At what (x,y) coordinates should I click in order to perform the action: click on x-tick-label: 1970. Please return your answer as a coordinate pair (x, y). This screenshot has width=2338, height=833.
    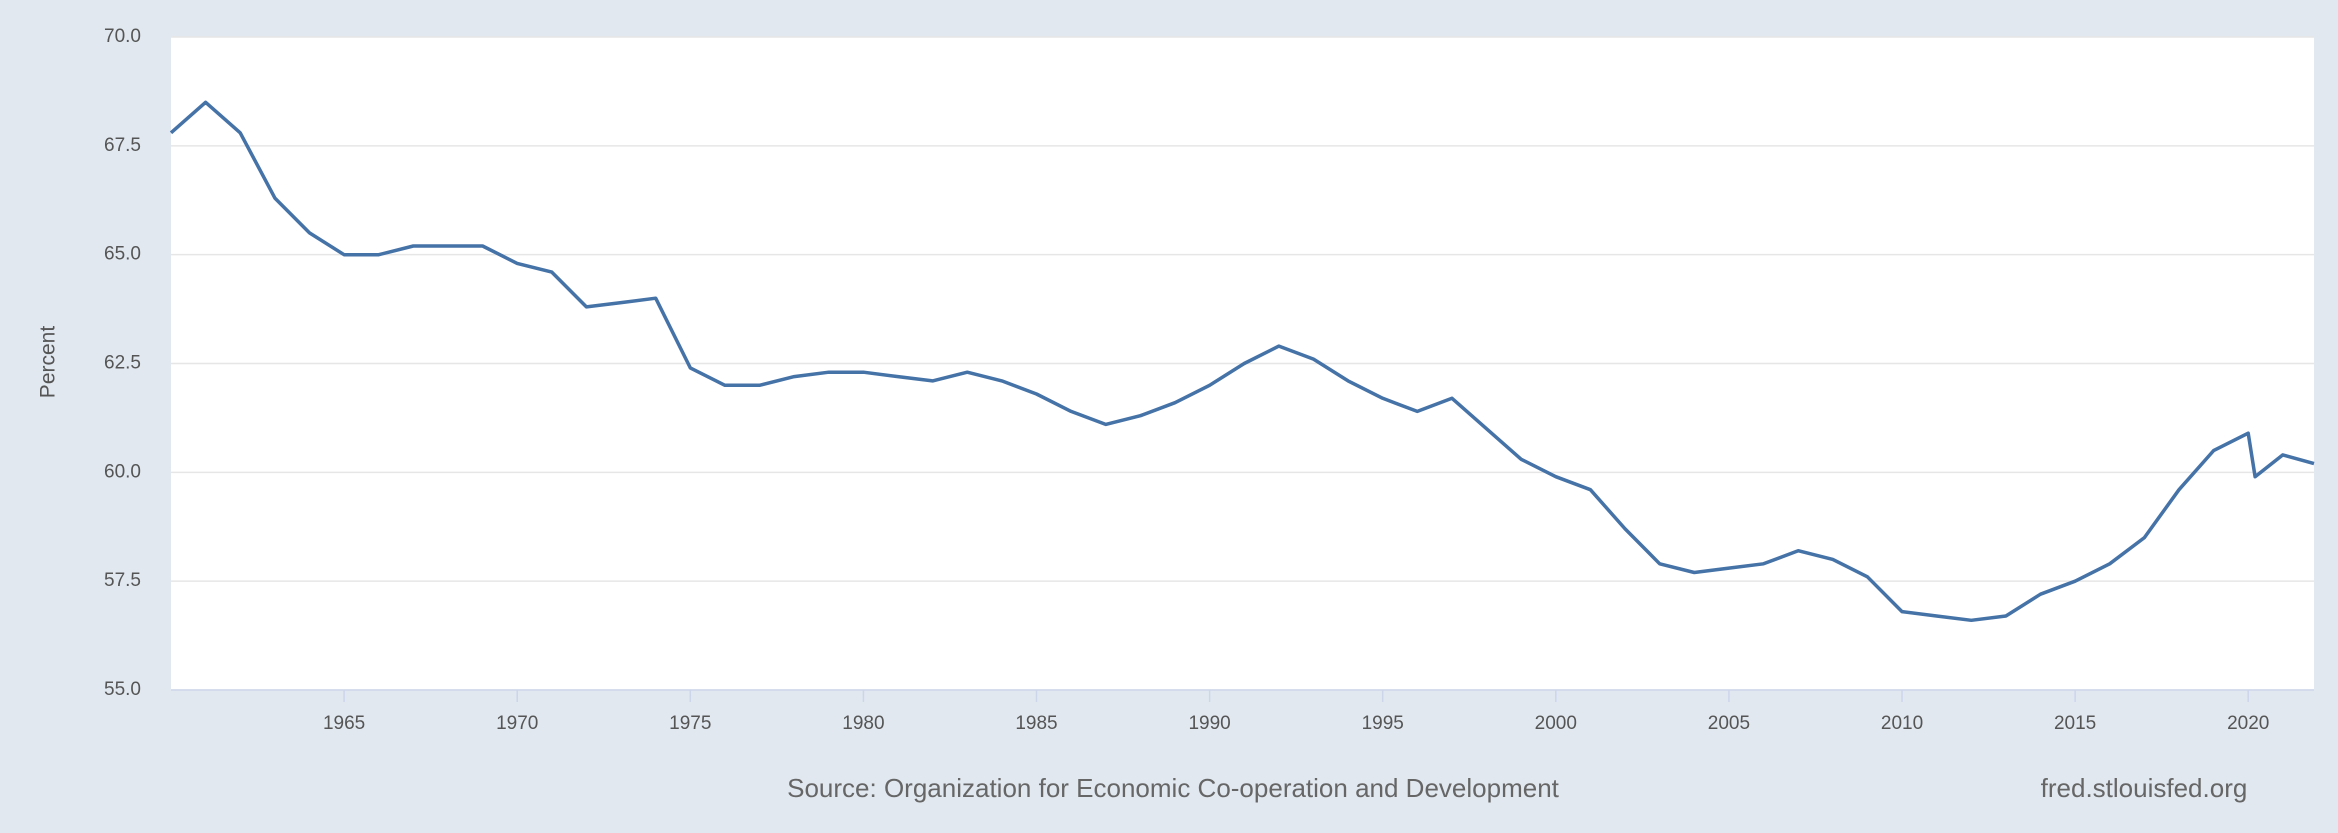
    Looking at the image, I should click on (517, 723).